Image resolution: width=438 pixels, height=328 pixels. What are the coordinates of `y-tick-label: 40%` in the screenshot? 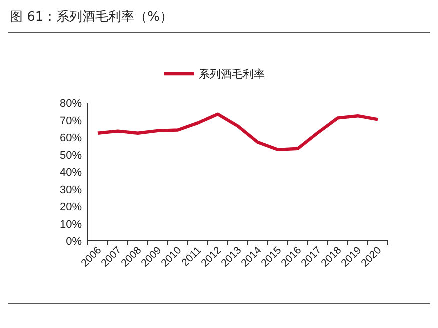 It's located at (71, 173).